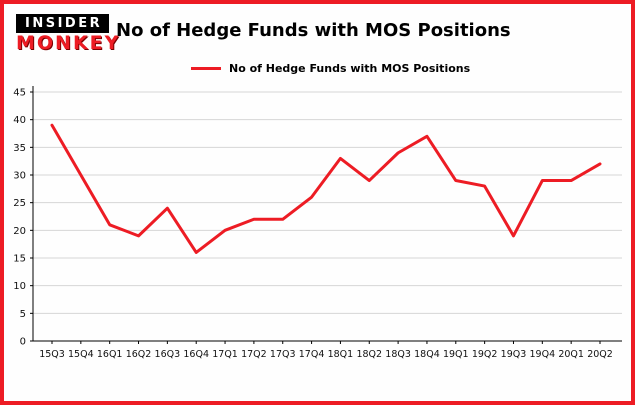 The height and width of the screenshot is (405, 635). I want to click on legend-line-swatch, so click(206, 68).